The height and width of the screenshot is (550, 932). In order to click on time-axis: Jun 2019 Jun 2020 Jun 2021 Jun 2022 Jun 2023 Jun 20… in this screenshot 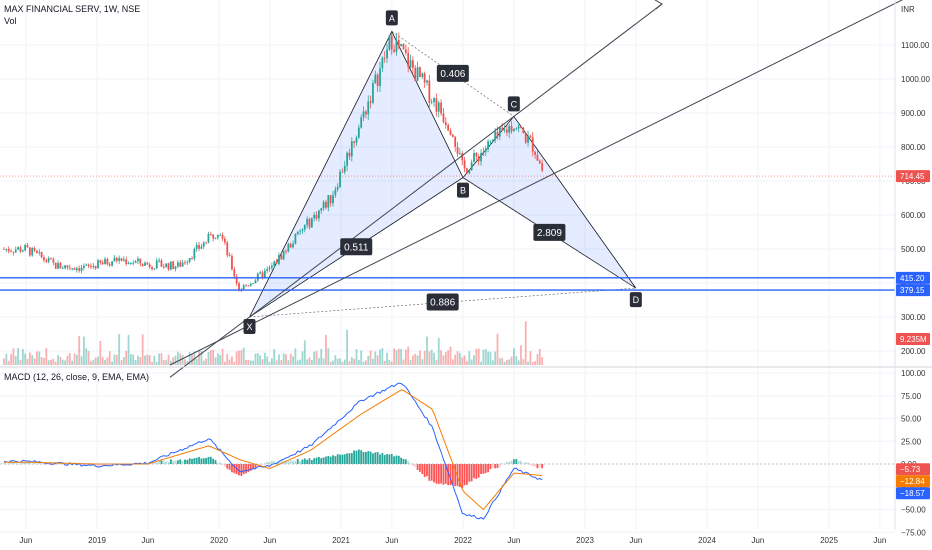, I will do `click(452, 540)`.